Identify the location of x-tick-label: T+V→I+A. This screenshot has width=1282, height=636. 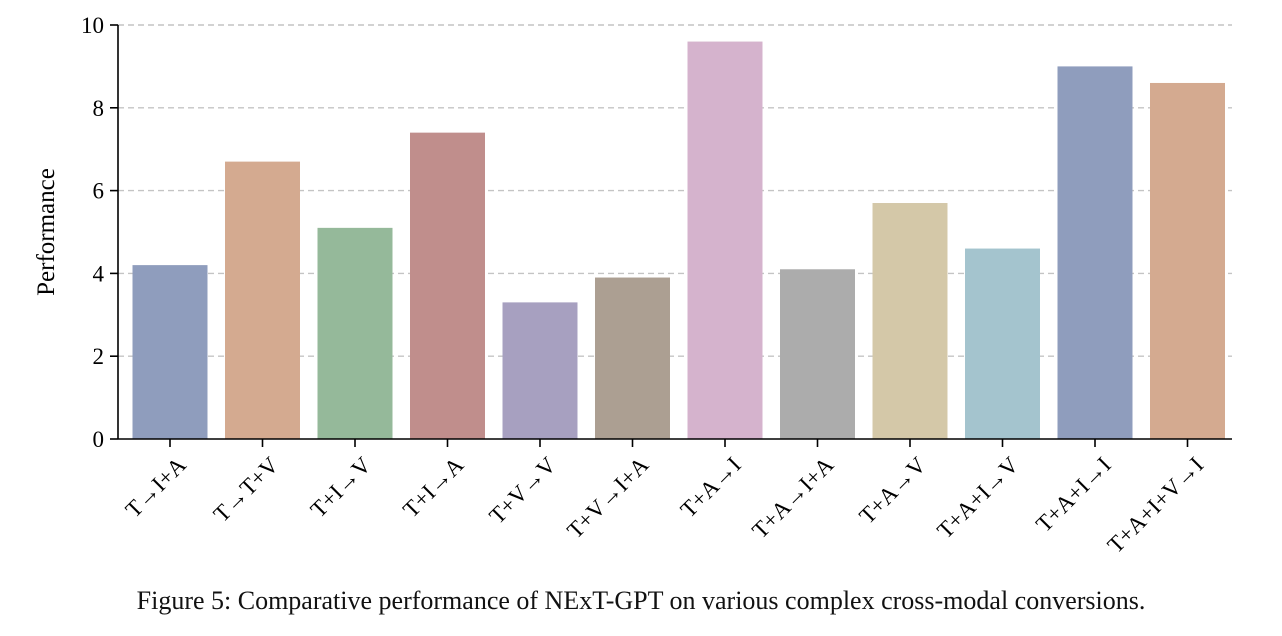
(607, 497).